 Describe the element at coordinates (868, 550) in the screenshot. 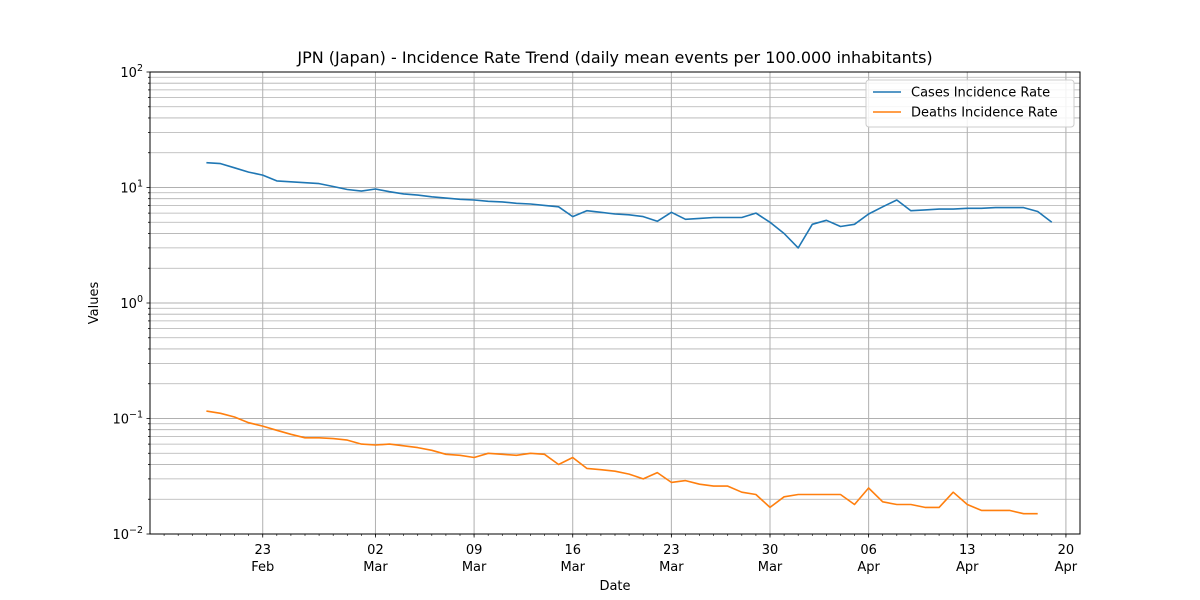

I see `x-tick-label-day: 06` at that location.